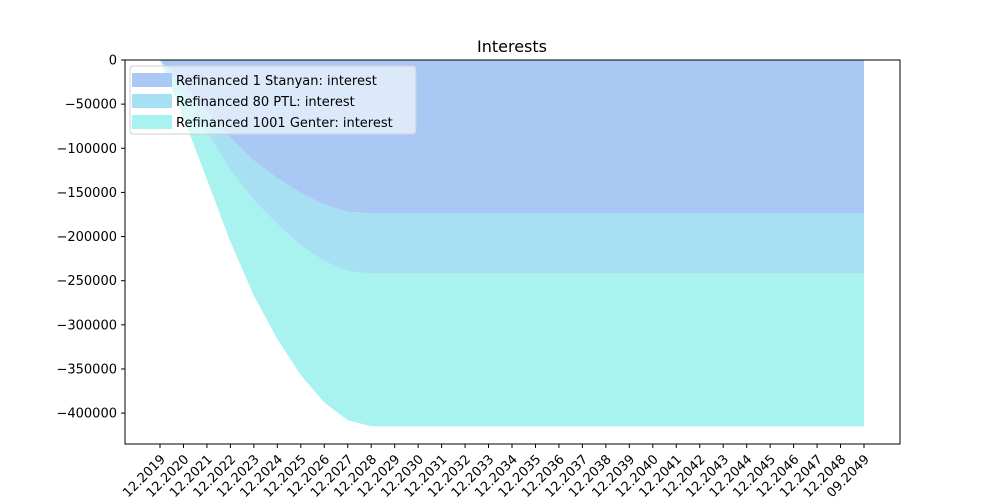 The width and height of the screenshot is (1000, 500). What do you see at coordinates (91, 105) in the screenshot?
I see `y-tick-label: −50000` at bounding box center [91, 105].